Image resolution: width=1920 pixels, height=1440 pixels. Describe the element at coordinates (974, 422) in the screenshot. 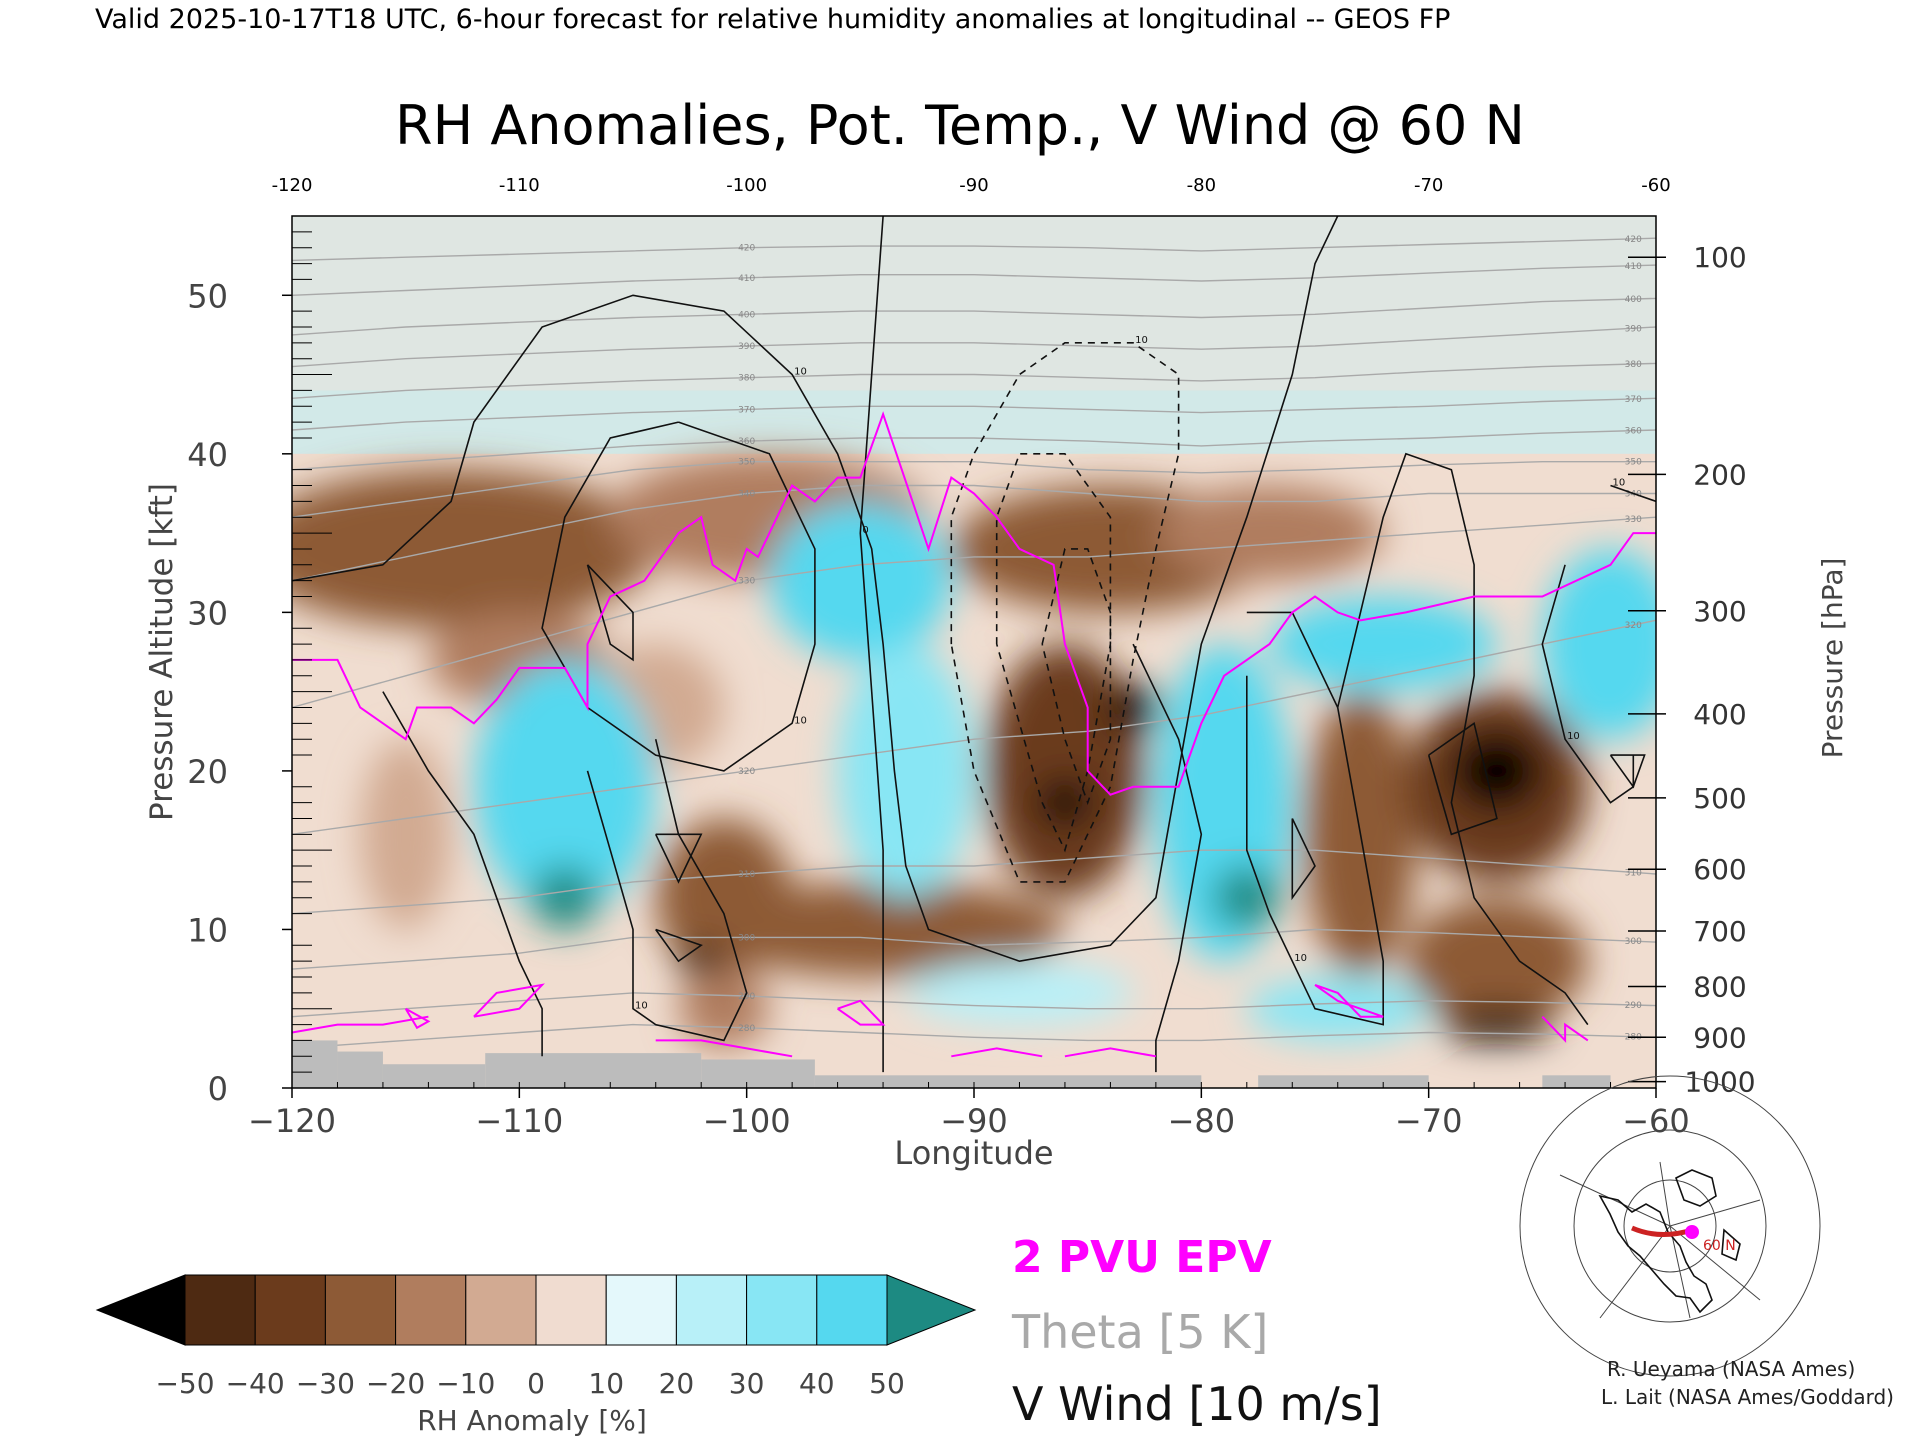

I see `tropopause-zone` at that location.